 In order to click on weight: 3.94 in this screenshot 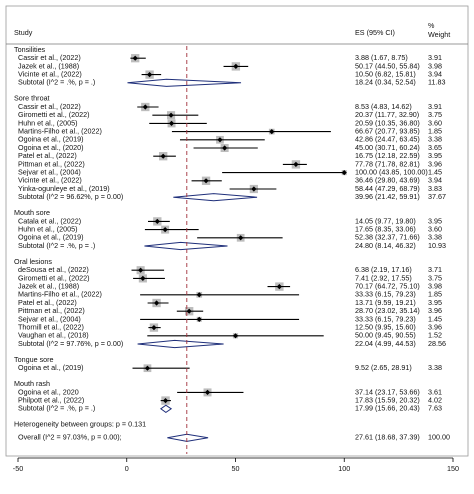, I will do `click(435, 74)`.